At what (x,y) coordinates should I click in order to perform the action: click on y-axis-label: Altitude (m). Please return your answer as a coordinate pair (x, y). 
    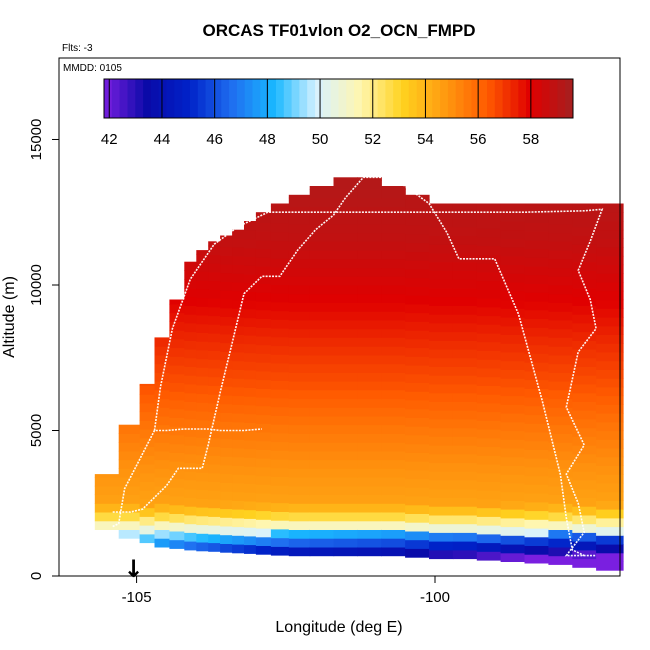
    Looking at the image, I should click on (9, 317).